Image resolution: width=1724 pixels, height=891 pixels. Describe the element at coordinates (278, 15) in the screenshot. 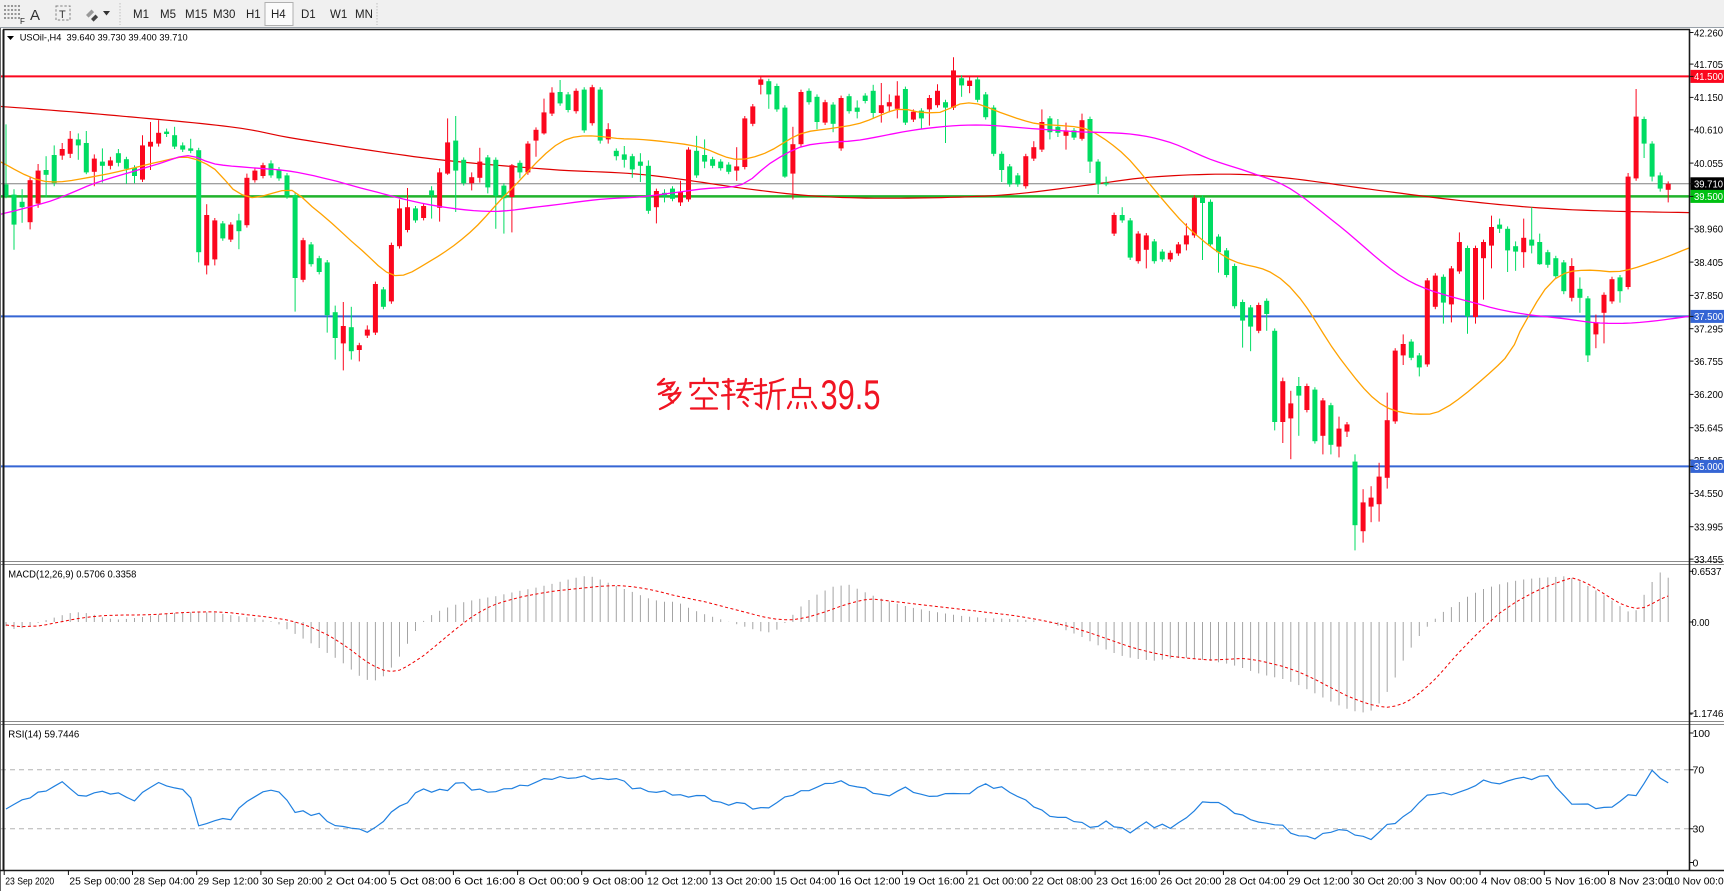

I see `svg-text: H4` at that location.